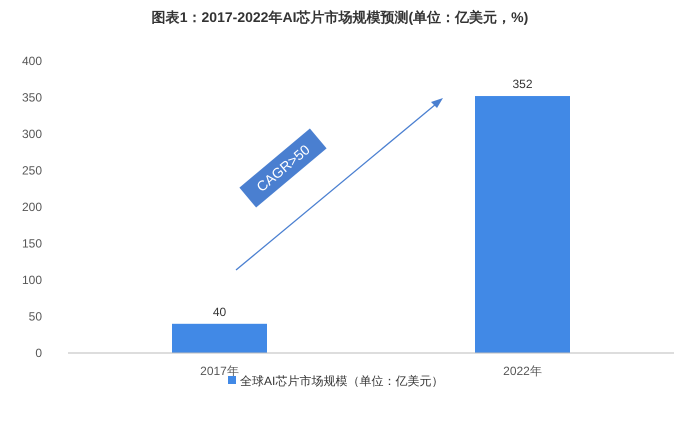  I want to click on y-tick-label: 50, so click(35, 317).